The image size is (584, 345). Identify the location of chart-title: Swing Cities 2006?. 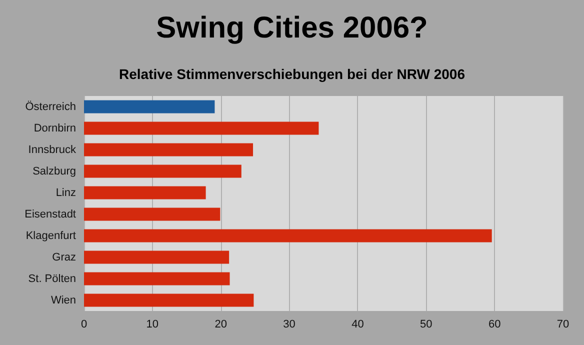
(292, 28).